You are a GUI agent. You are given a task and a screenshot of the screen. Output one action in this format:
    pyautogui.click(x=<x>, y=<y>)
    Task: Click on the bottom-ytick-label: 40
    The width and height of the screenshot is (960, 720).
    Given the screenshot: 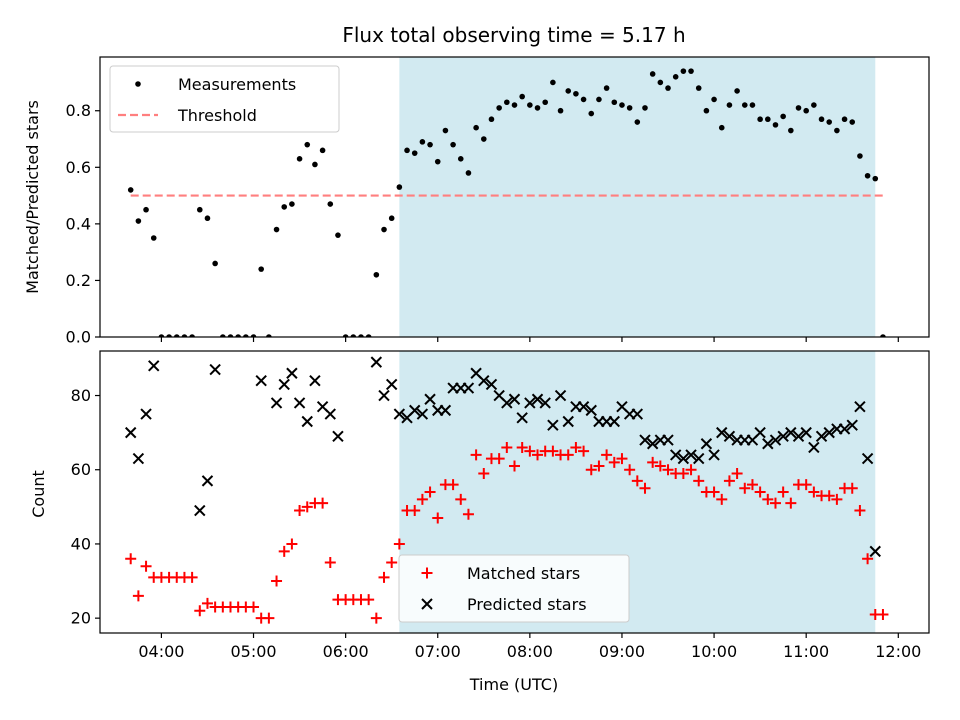 What is the action you would take?
    pyautogui.click(x=81, y=543)
    